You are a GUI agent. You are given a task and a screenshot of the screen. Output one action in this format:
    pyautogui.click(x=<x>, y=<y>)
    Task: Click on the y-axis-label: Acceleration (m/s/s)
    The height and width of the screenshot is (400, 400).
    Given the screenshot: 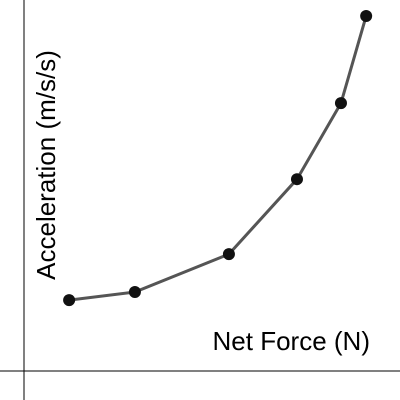 What is the action you would take?
    pyautogui.click(x=46, y=165)
    